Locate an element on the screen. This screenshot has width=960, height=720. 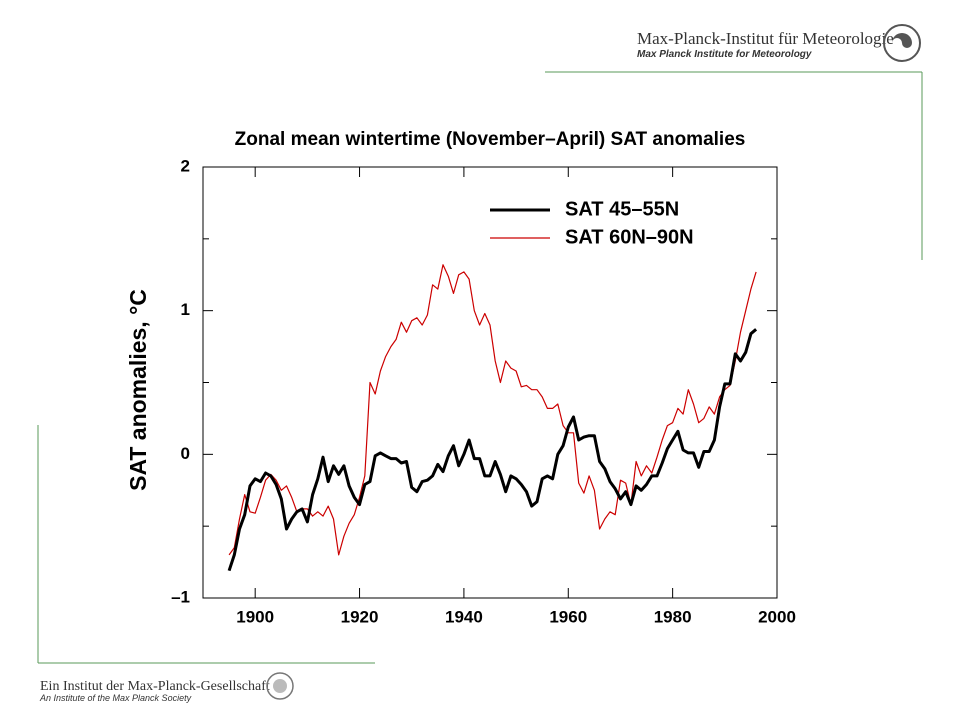
y-tick-label: 0 is located at coordinates (185, 453).